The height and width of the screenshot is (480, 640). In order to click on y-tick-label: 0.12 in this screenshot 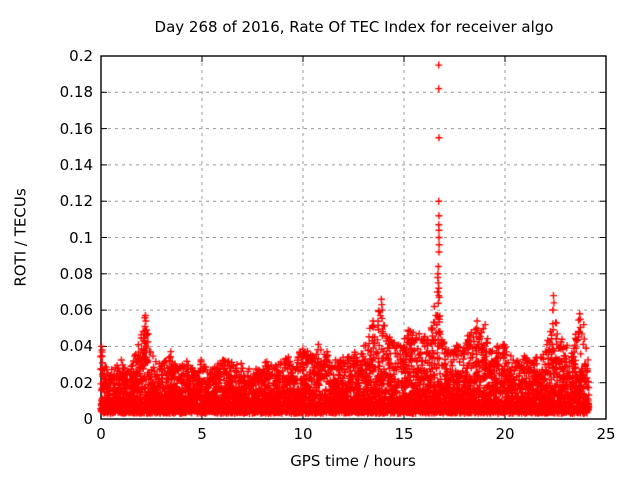, I will do `click(76, 201)`.